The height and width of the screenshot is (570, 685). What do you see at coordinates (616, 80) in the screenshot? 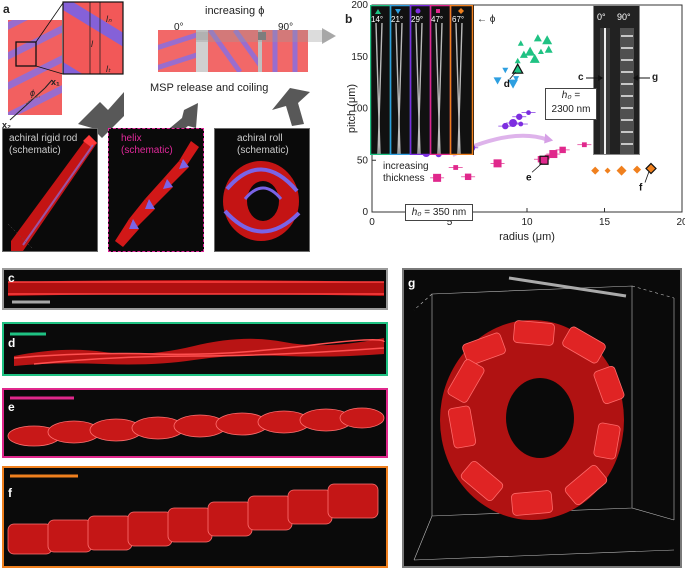
I see `inset-achiral: 0° 90°` at bounding box center [616, 80].